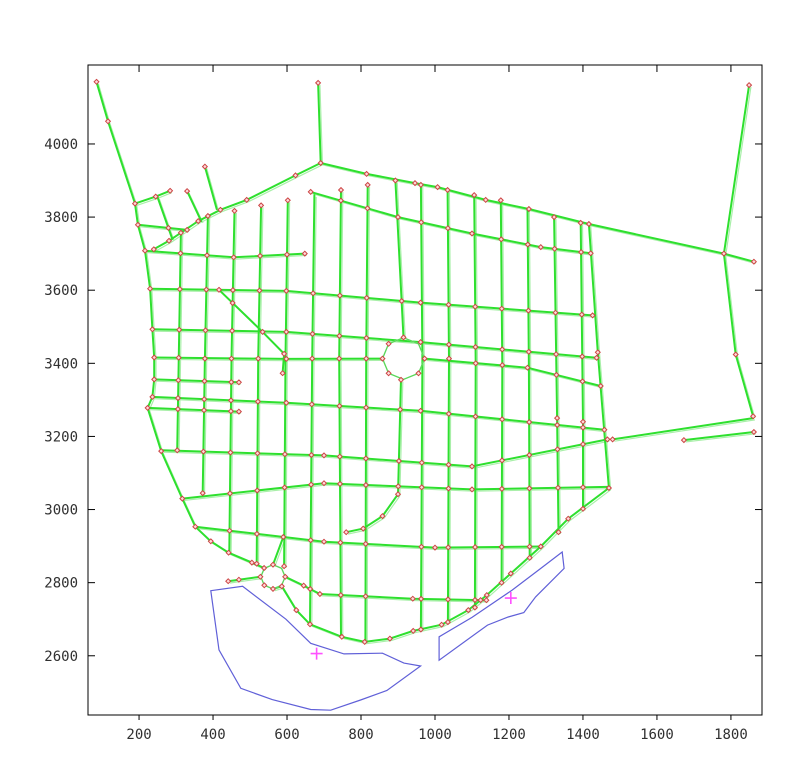 The width and height of the screenshot is (800, 760). Describe the element at coordinates (61, 291) in the screenshot. I see `y-axis-tick-label: 3600` at that location.